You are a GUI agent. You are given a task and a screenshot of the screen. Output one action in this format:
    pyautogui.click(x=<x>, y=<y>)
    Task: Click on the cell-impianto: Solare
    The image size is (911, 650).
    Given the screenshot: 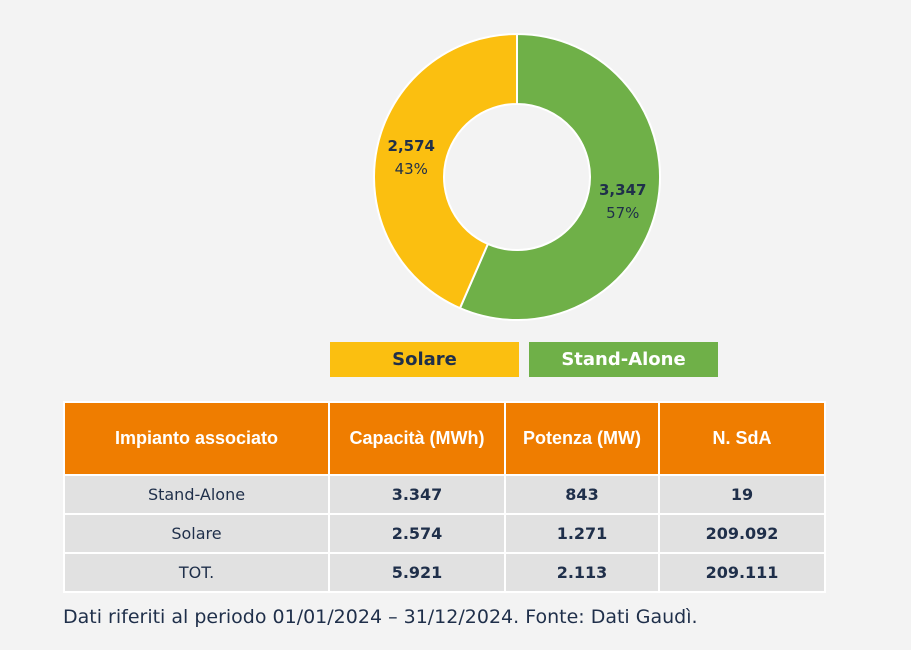 What is the action you would take?
    pyautogui.click(x=196, y=533)
    